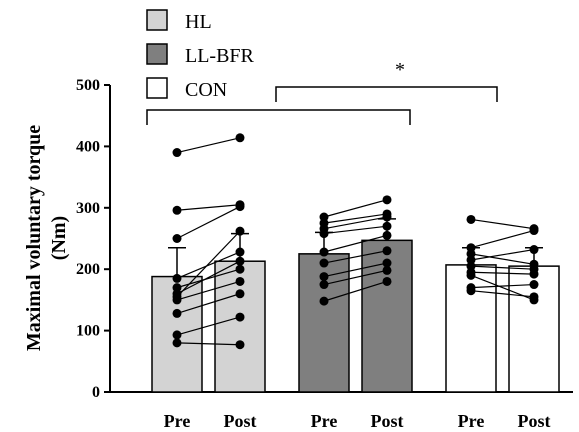 The height and width of the screenshot is (432, 579). I want to click on x-label-LL-BFR-Post: Post, so click(387, 421).